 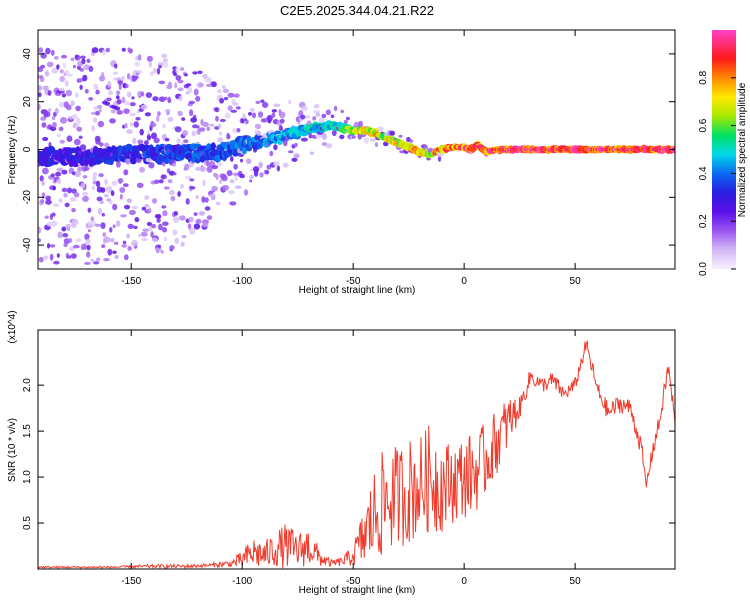 What do you see at coordinates (703, 221) in the screenshot?
I see `colorbar-tick-label: 0.2` at bounding box center [703, 221].